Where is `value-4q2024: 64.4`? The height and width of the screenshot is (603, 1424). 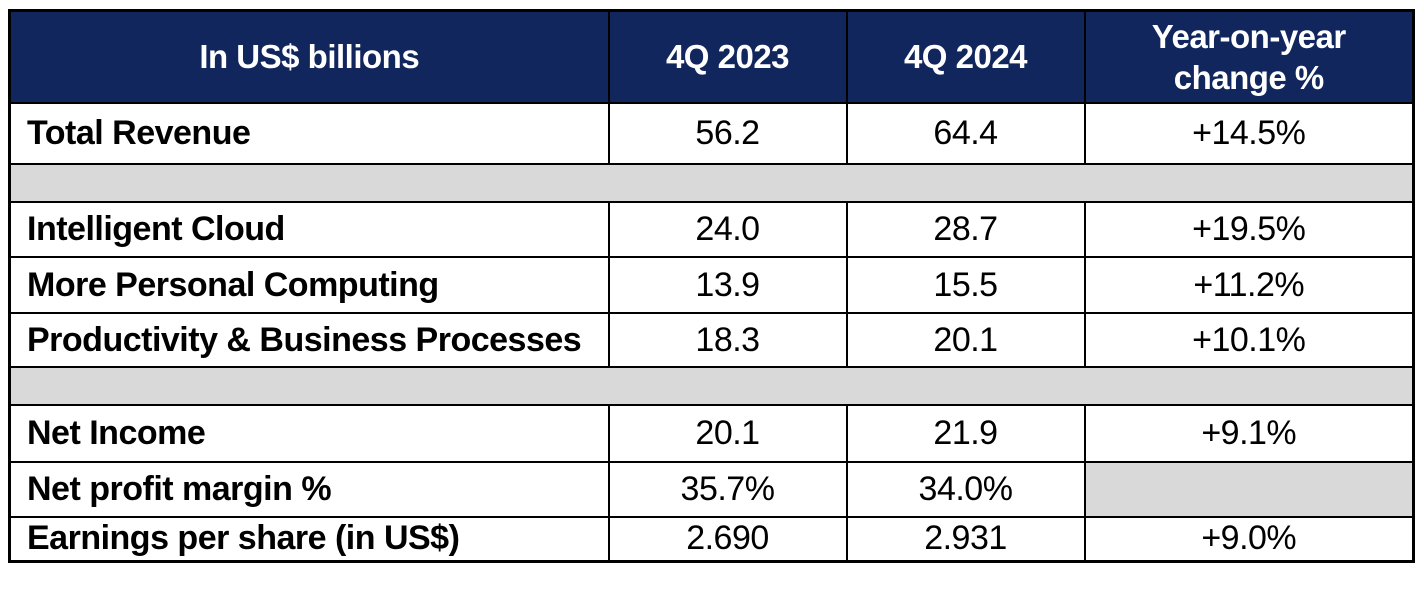
value-4q2024: 64.4 is located at coordinates (965, 133).